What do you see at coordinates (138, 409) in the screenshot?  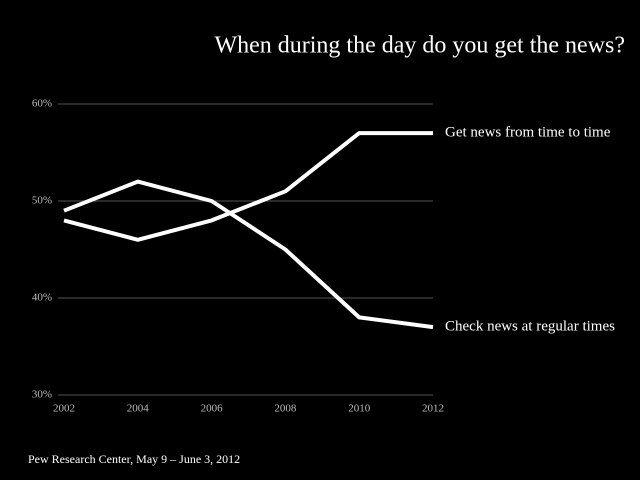 I see `x-tick-label: 2004` at bounding box center [138, 409].